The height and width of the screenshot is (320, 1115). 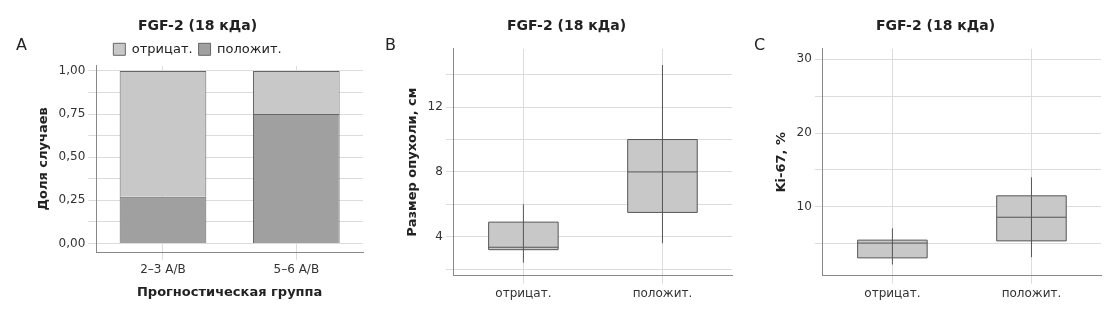 I want to click on y-tick-label: 12, so click(x=435, y=106).